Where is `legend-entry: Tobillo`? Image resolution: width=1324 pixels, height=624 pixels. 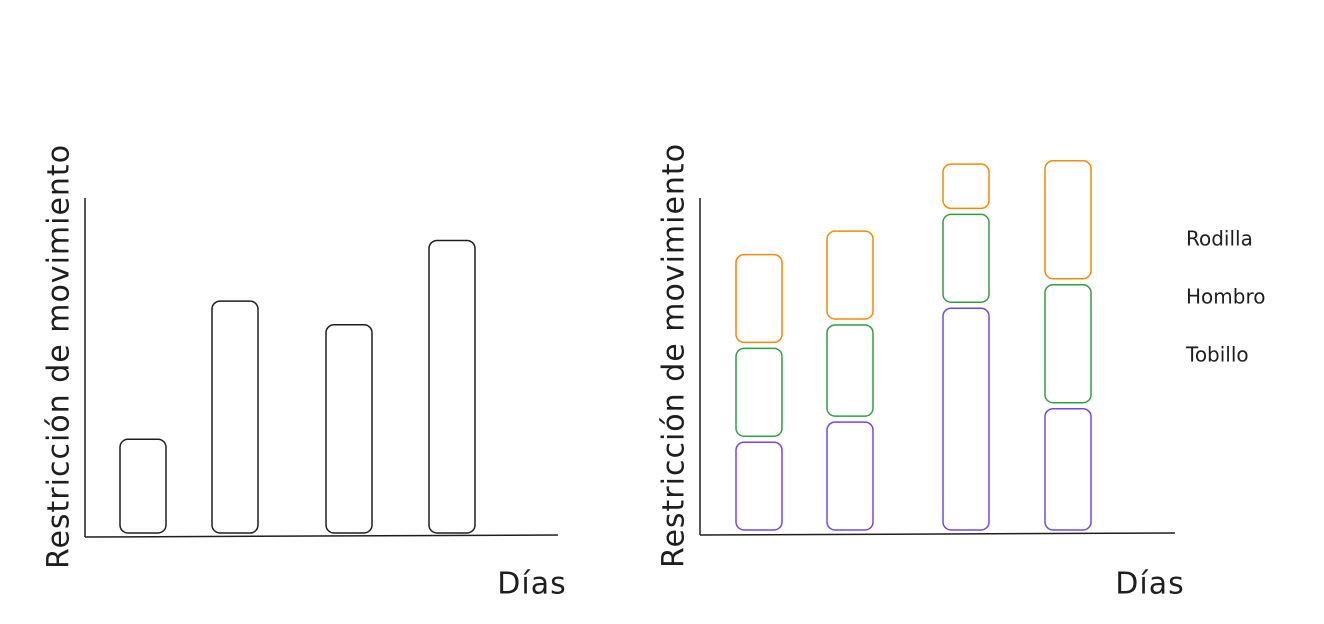
legend-entry: Tobillo is located at coordinates (1217, 355).